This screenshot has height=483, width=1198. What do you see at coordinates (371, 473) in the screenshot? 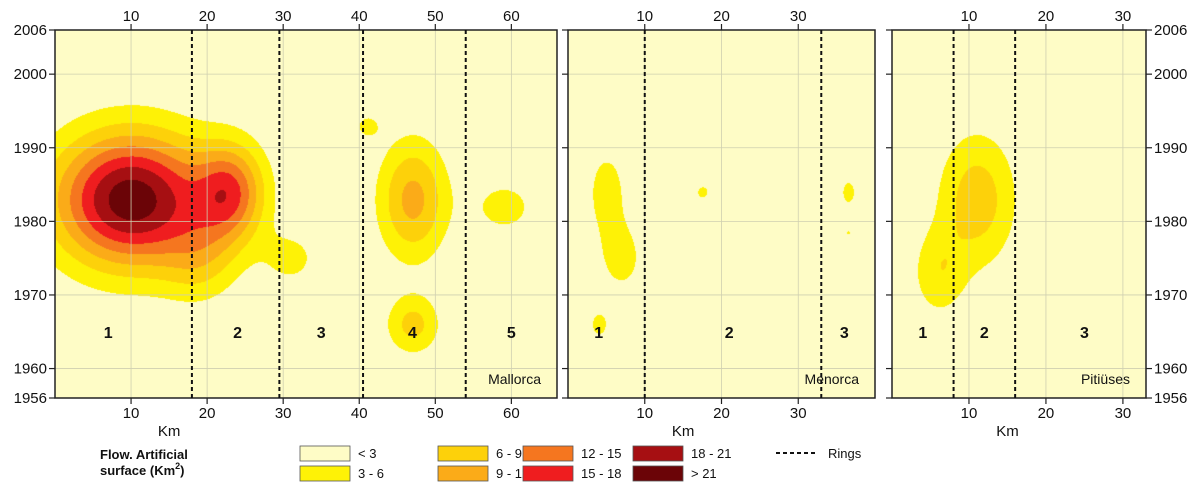
I see `legend-class-label: 3 - 6` at bounding box center [371, 473].